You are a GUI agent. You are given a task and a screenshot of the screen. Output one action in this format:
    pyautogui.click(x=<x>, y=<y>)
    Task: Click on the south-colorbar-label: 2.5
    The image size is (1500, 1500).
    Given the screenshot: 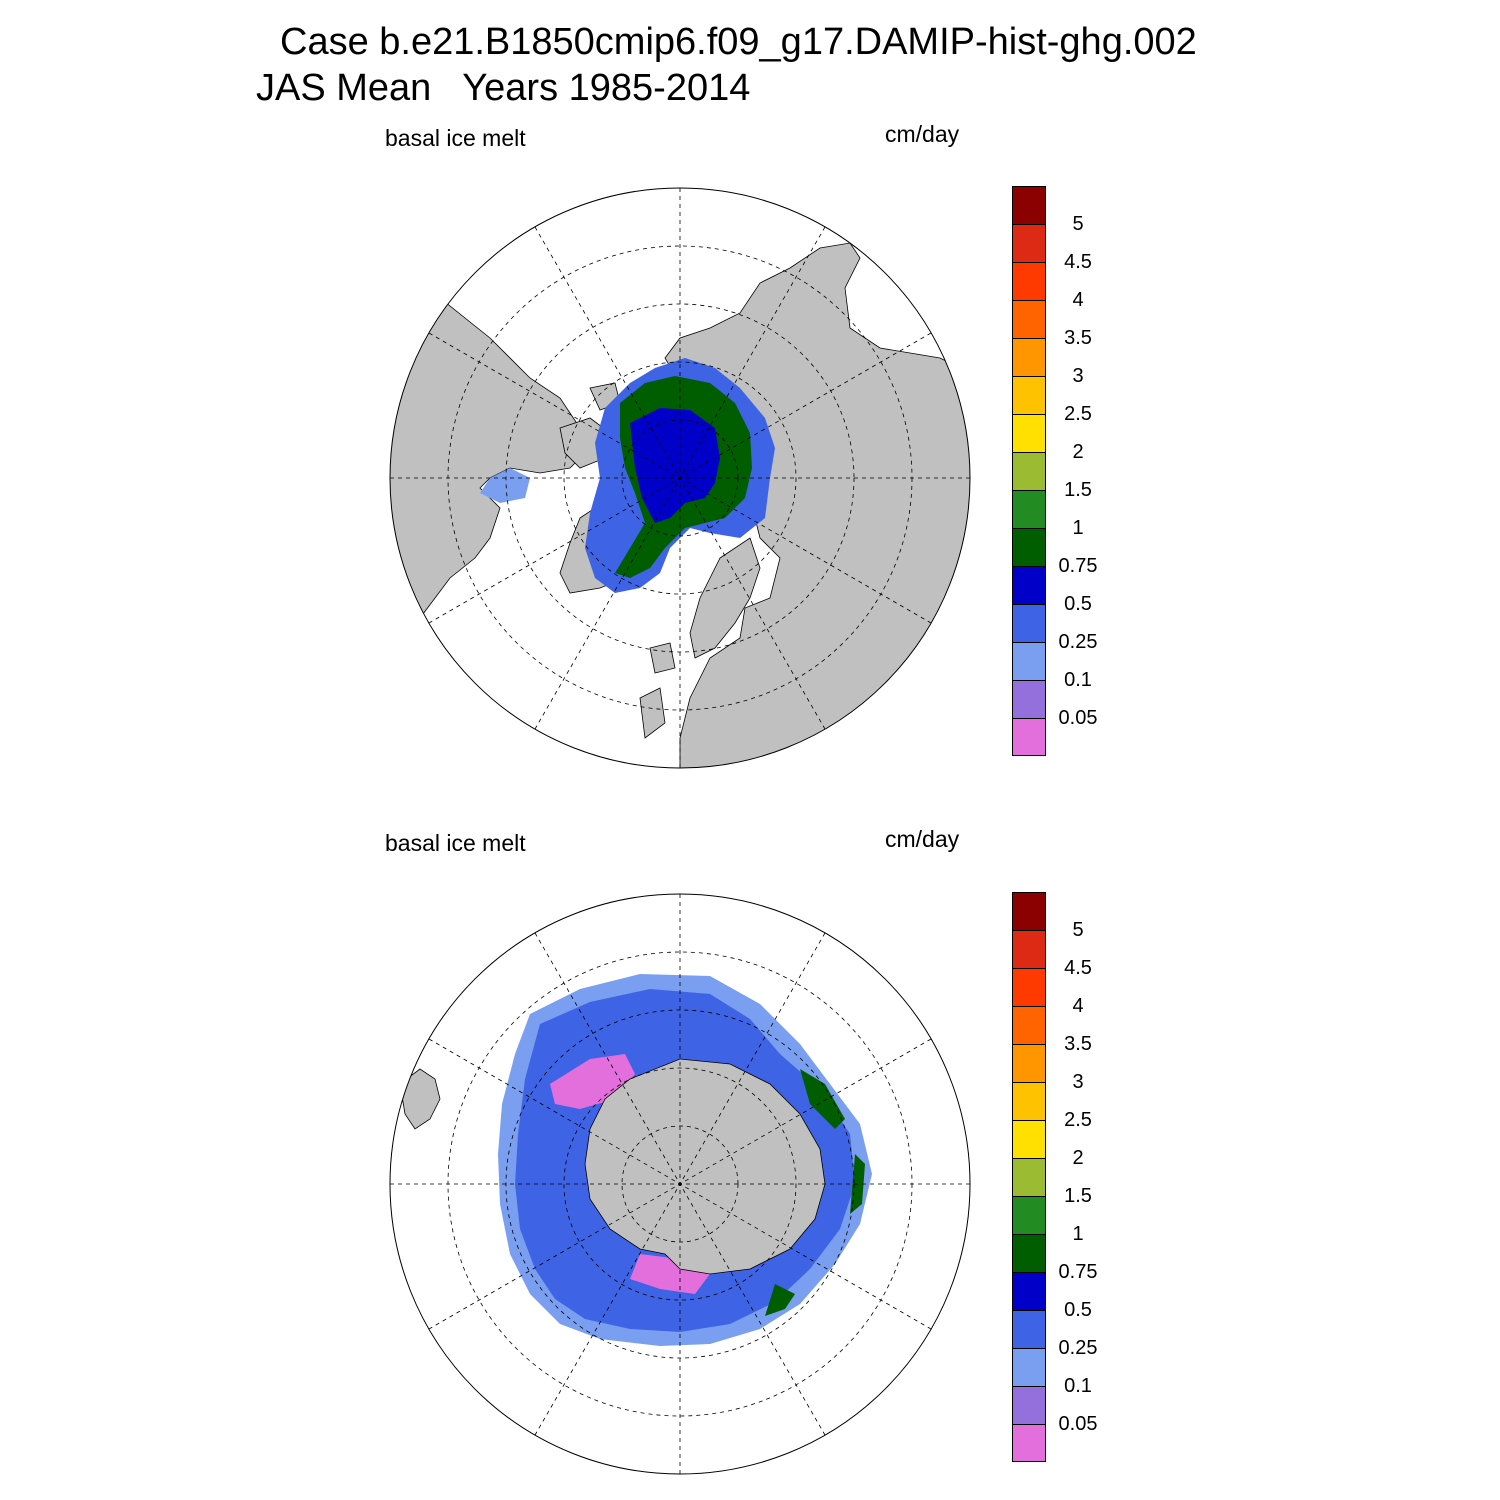 What is the action you would take?
    pyautogui.click(x=1078, y=1120)
    